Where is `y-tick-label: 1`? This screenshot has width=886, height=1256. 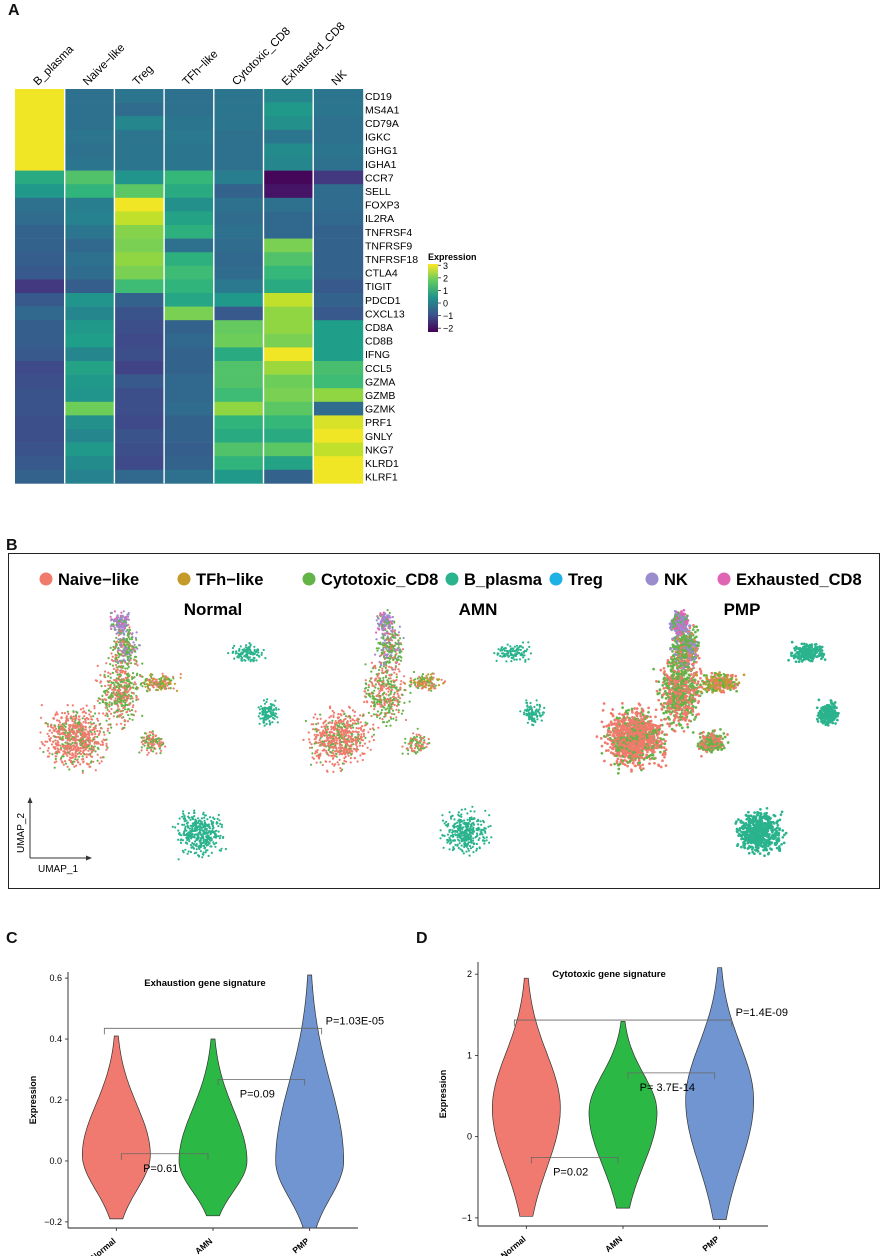 y-tick-label: 1 is located at coordinates (469, 1055).